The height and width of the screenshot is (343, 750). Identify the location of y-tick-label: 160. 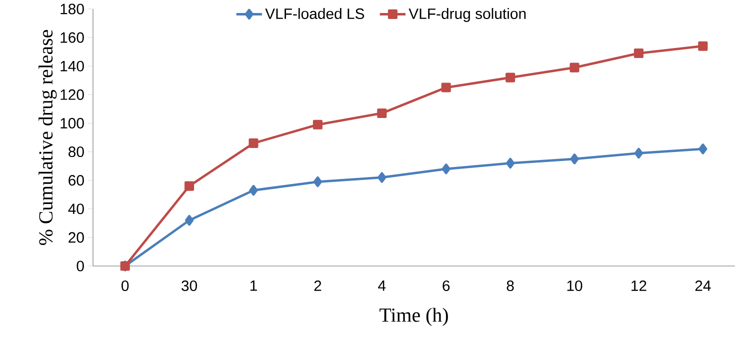
(72, 37).